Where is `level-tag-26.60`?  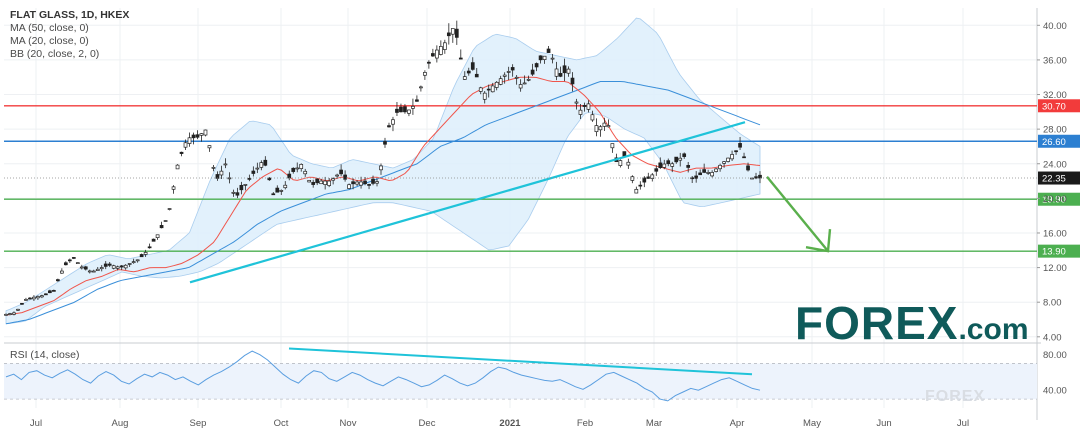
level-tag-26.60 is located at coordinates (1059, 141).